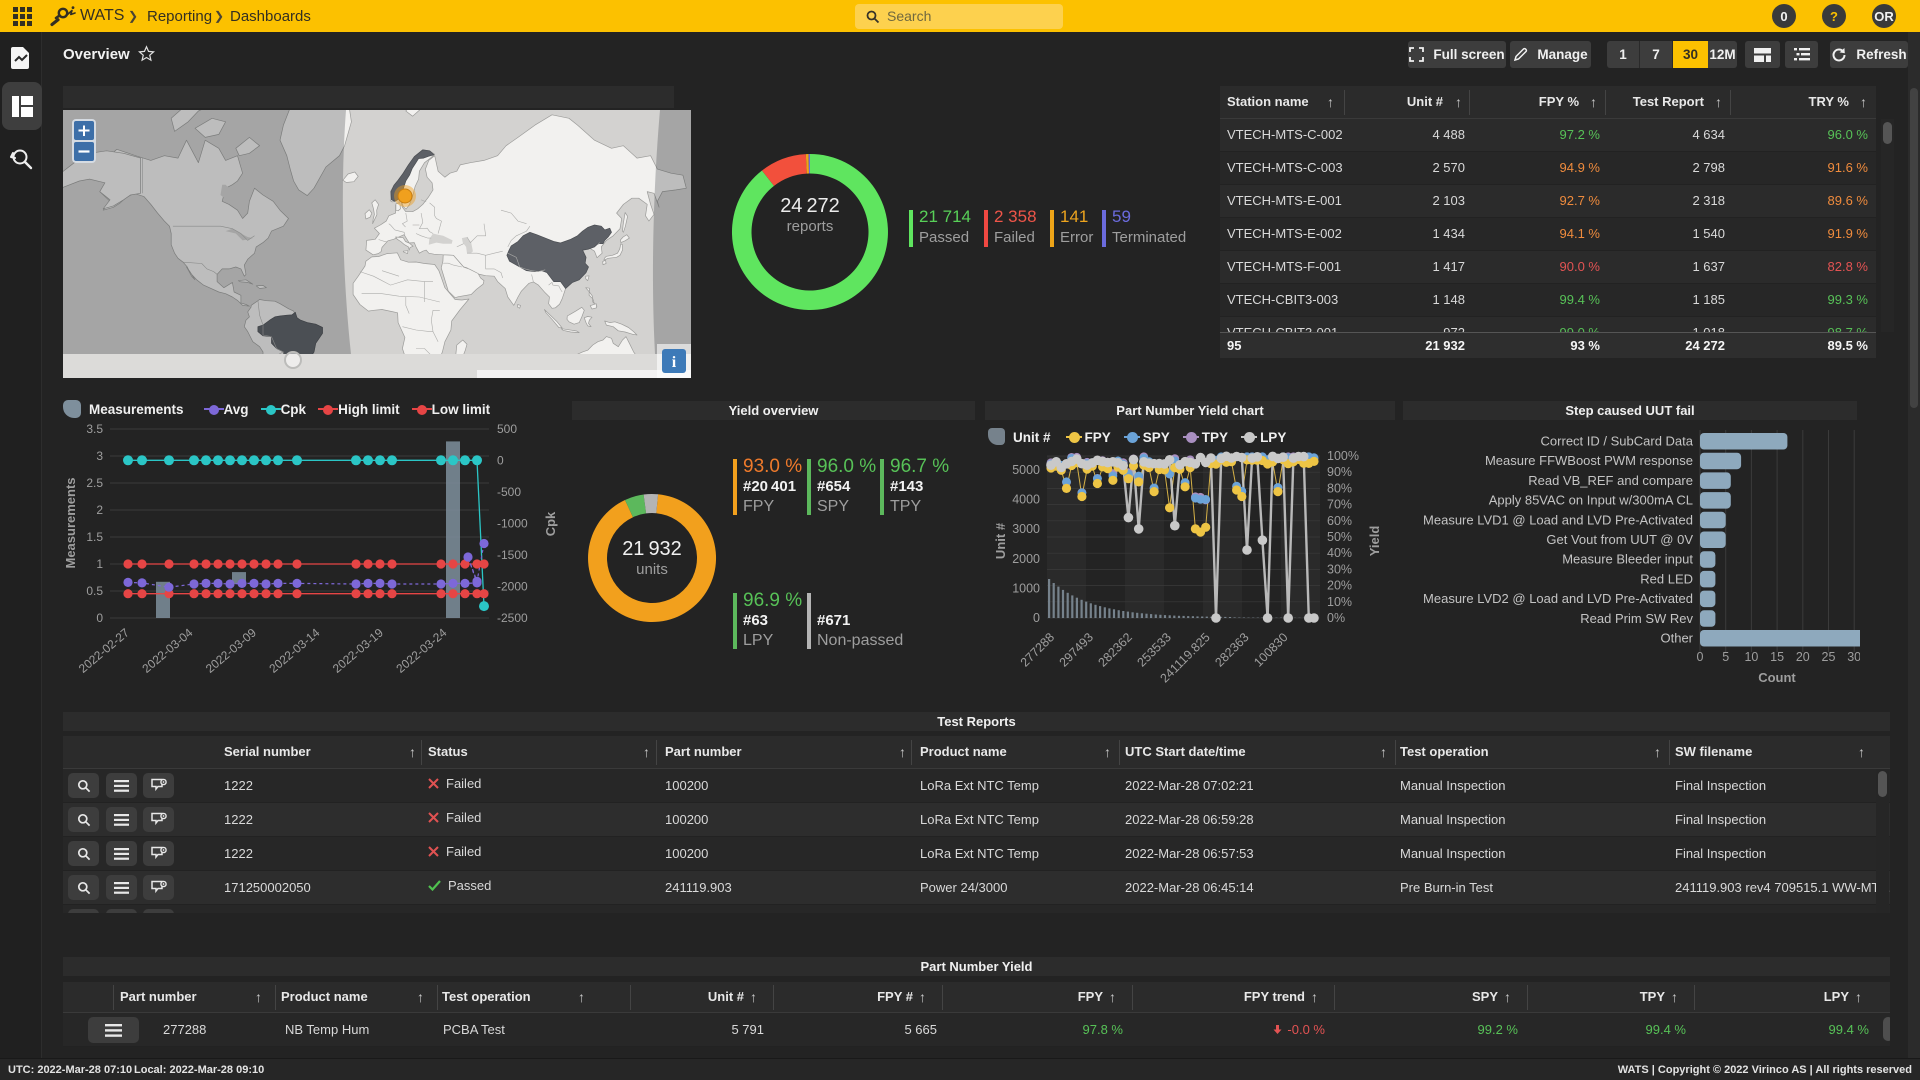 This screenshot has height=1080, width=1920. I want to click on svg-text: 70%, so click(1339, 505).